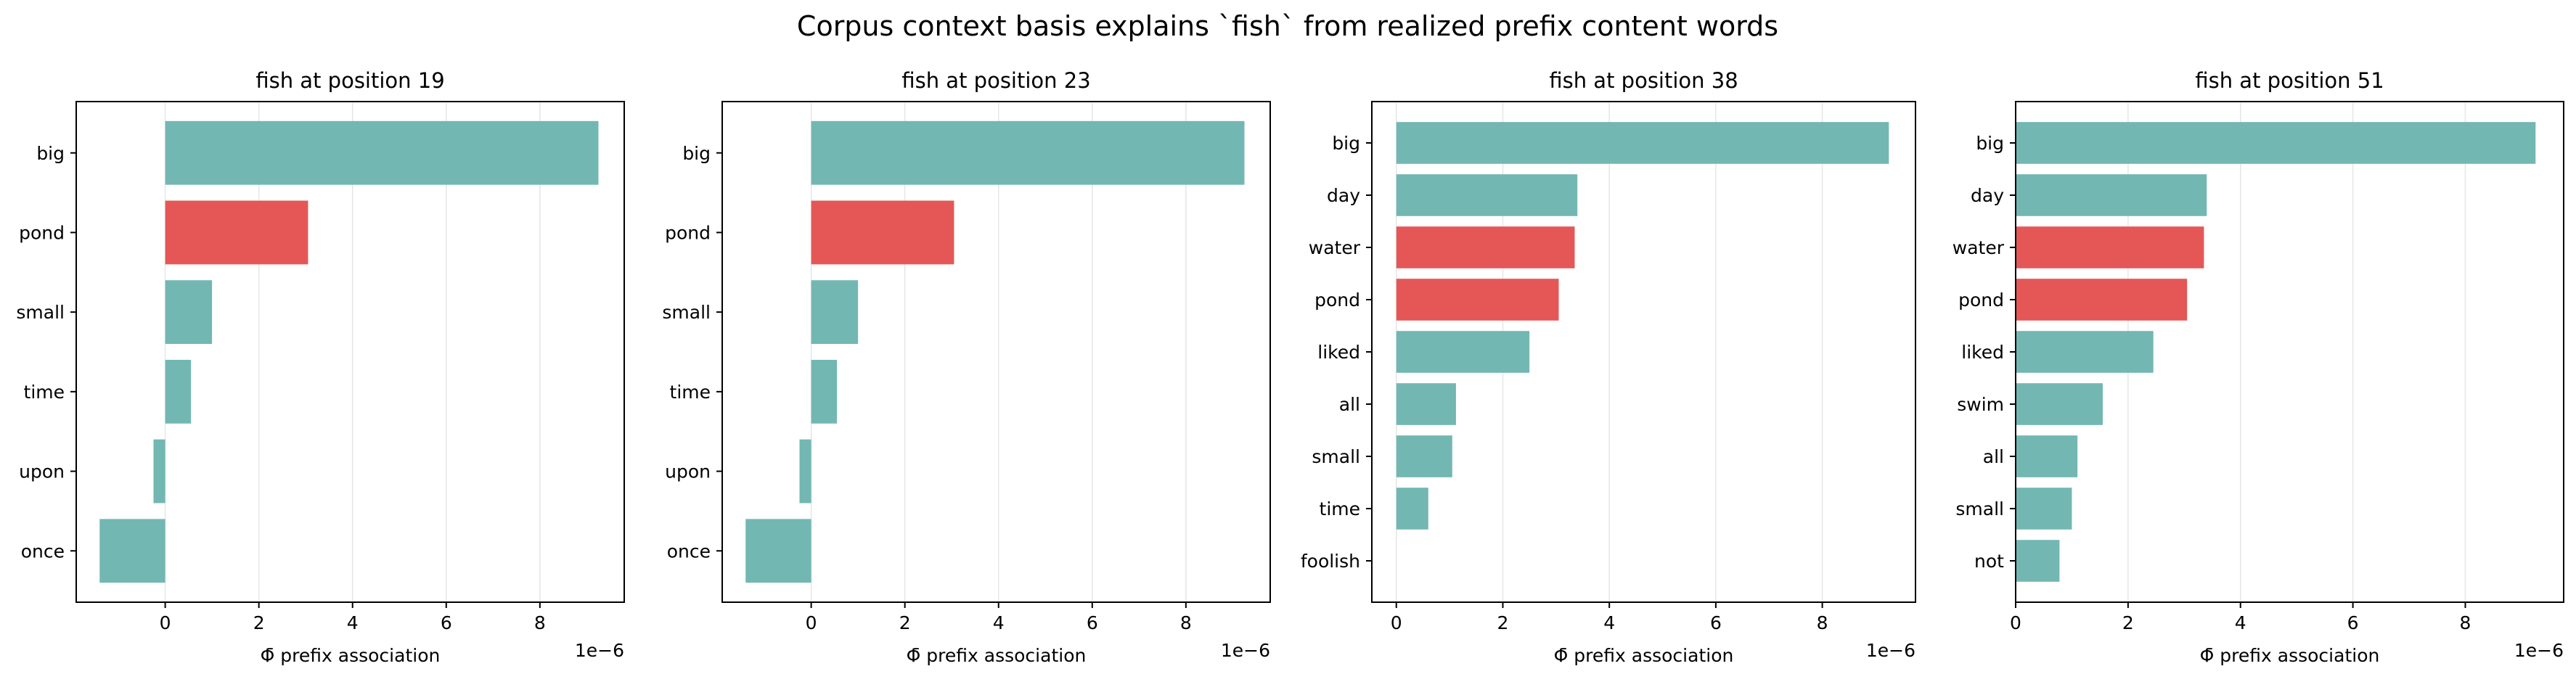 The height and width of the screenshot is (682, 2576). I want to click on category-label: not, so click(1989, 561).